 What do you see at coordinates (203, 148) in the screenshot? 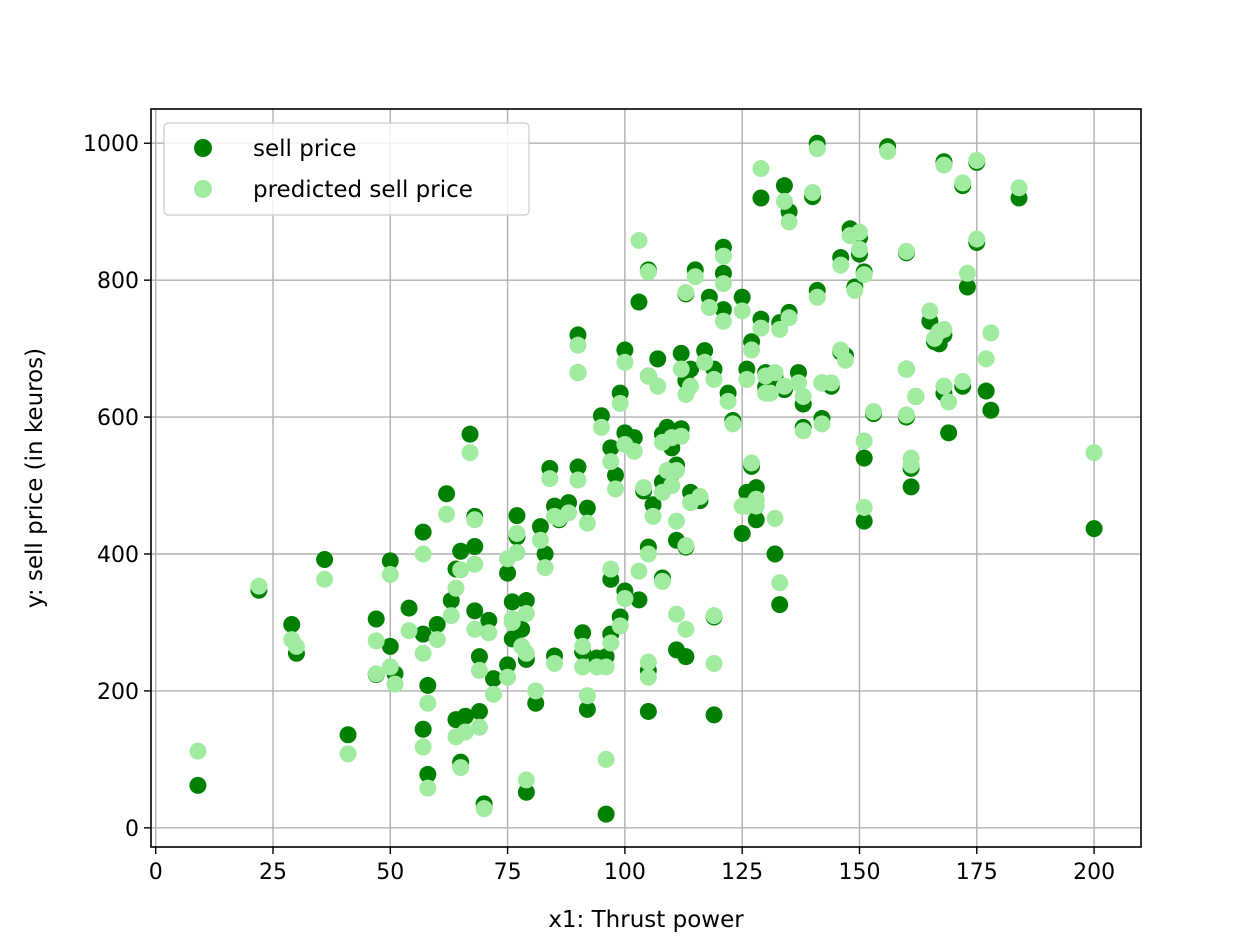
I see `legend-marker-sell-price` at bounding box center [203, 148].